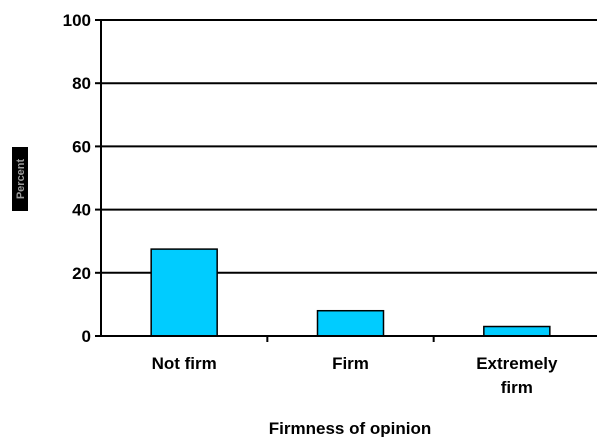  Describe the element at coordinates (350, 292) in the screenshot. I see `bars` at that location.